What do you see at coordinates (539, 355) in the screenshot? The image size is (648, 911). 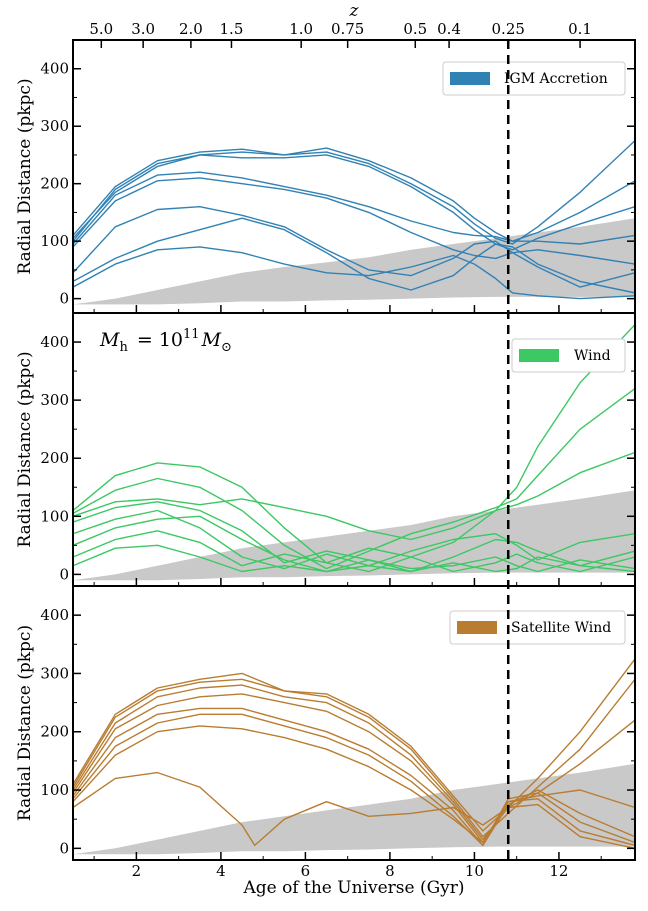 I see `wind-legend-swatch` at bounding box center [539, 355].